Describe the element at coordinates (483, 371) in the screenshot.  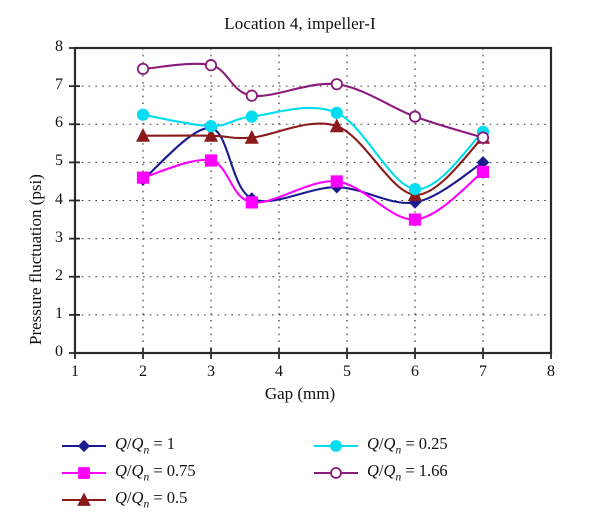
I see `x-tick-label: 7` at that location.